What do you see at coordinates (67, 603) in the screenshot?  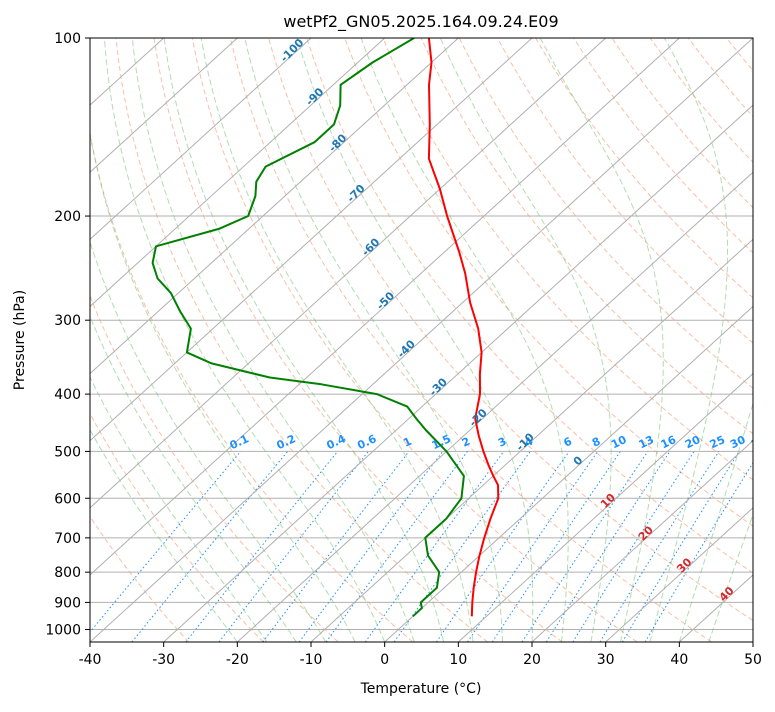 I see `y-tick-label: 900` at bounding box center [67, 603].